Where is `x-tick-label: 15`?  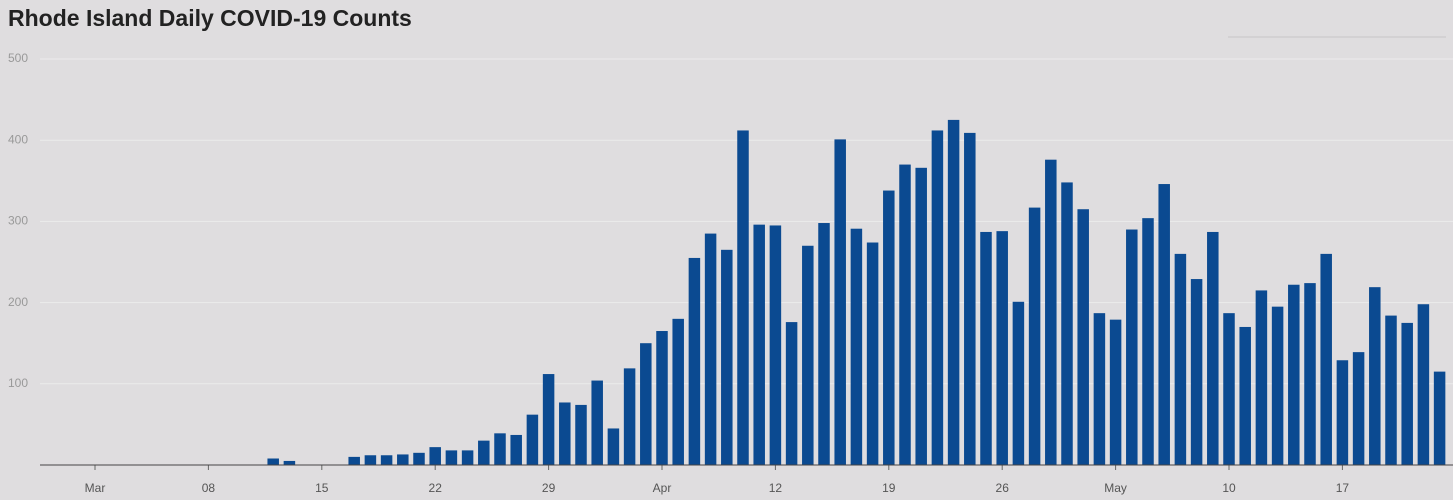 x-tick-label: 15 is located at coordinates (322, 488).